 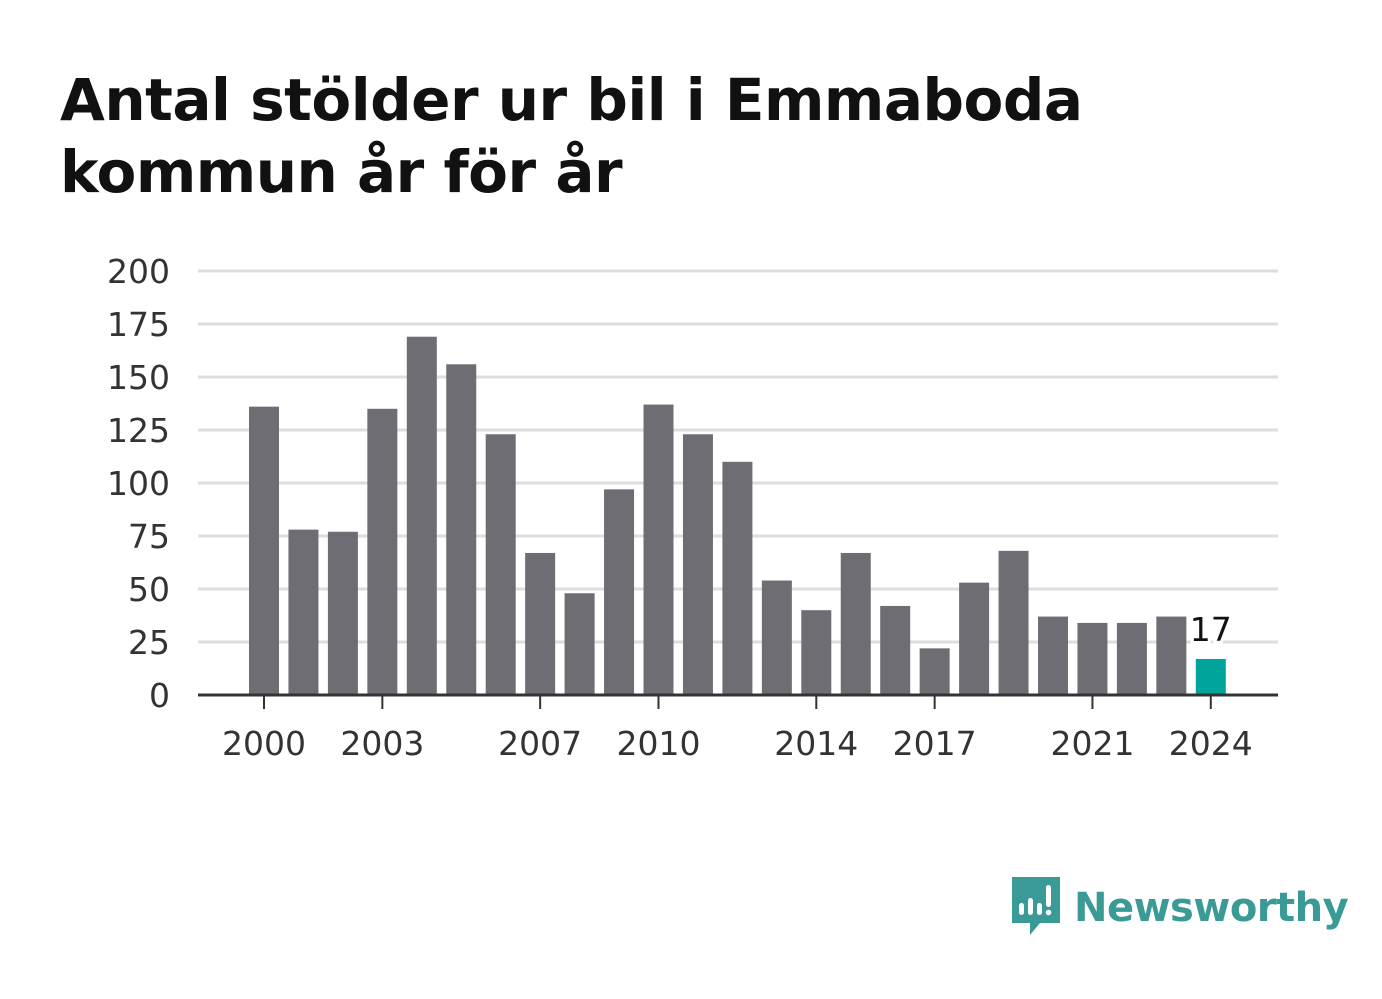 I want to click on bar-2002, so click(x=342, y=613).